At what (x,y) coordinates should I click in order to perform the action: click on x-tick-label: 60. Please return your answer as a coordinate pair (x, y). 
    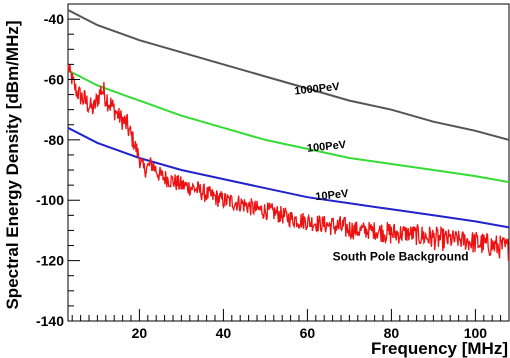
    Looking at the image, I should click on (308, 333).